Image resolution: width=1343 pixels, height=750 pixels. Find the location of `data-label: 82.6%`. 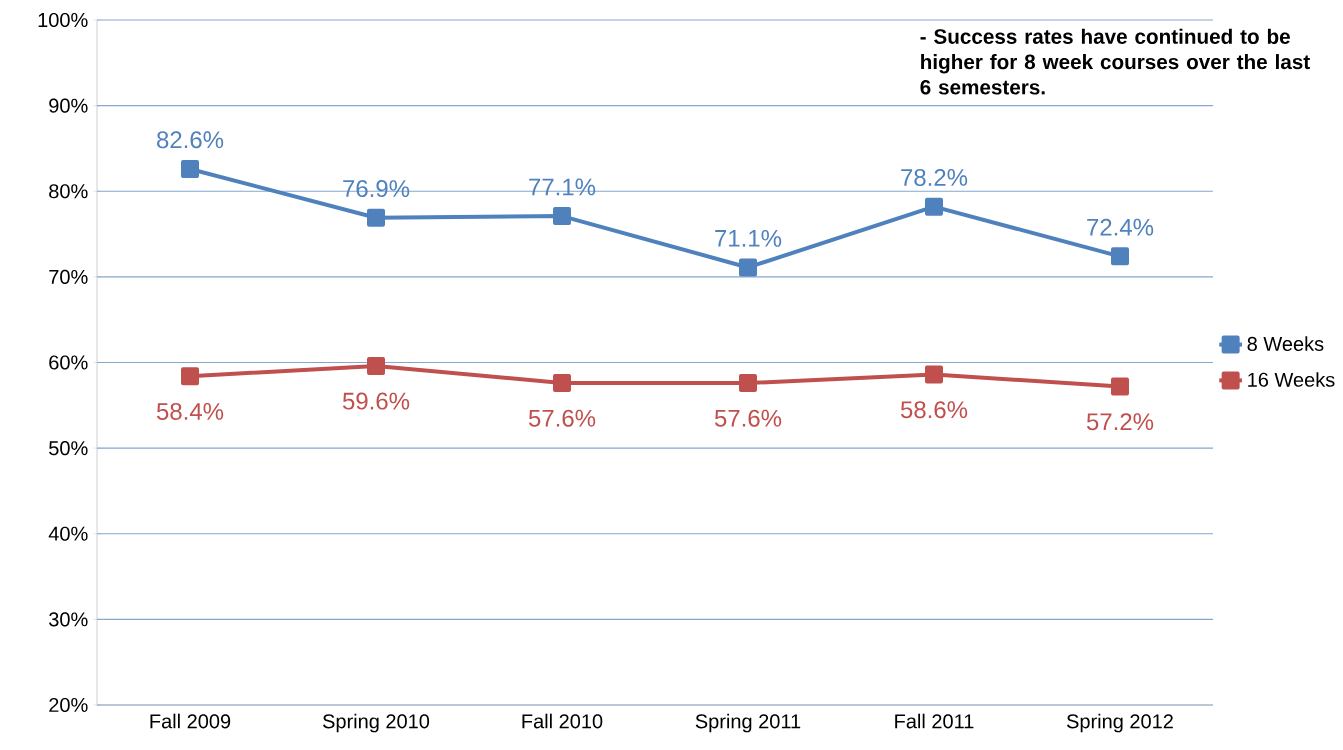

data-label: 82.6% is located at coordinates (190, 140).